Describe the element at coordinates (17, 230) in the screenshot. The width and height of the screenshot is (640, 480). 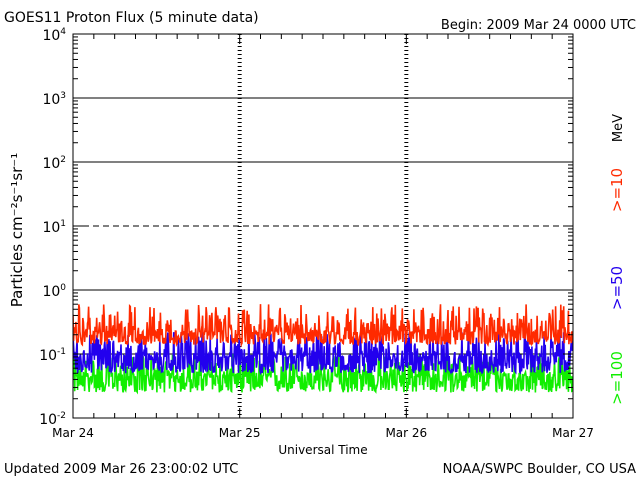
I see `y-axis-label: Particles cm⁻²s⁻¹sr⁻¹` at that location.